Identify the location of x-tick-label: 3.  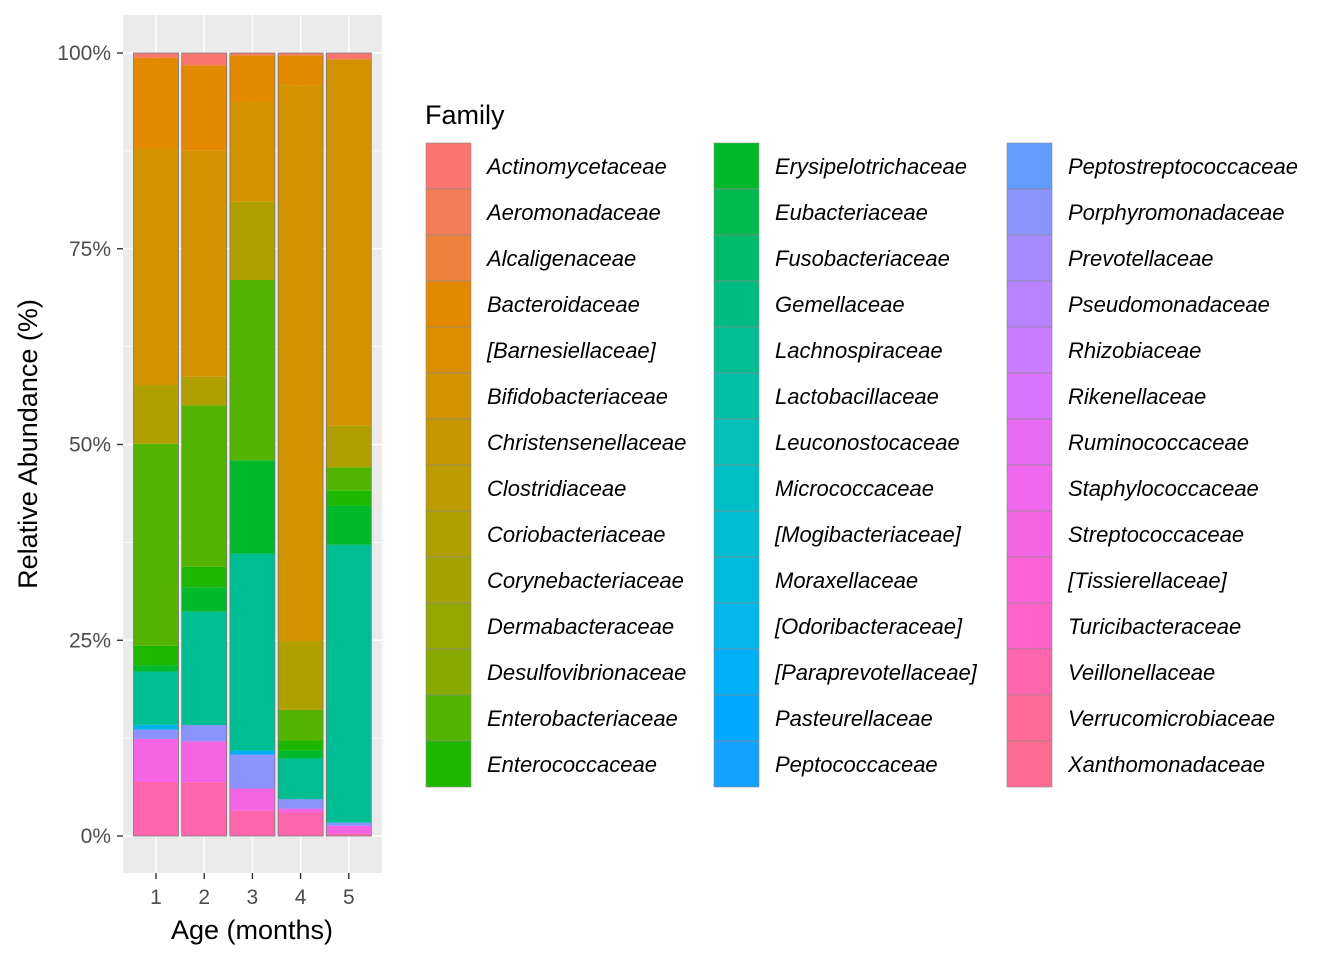
(253, 897).